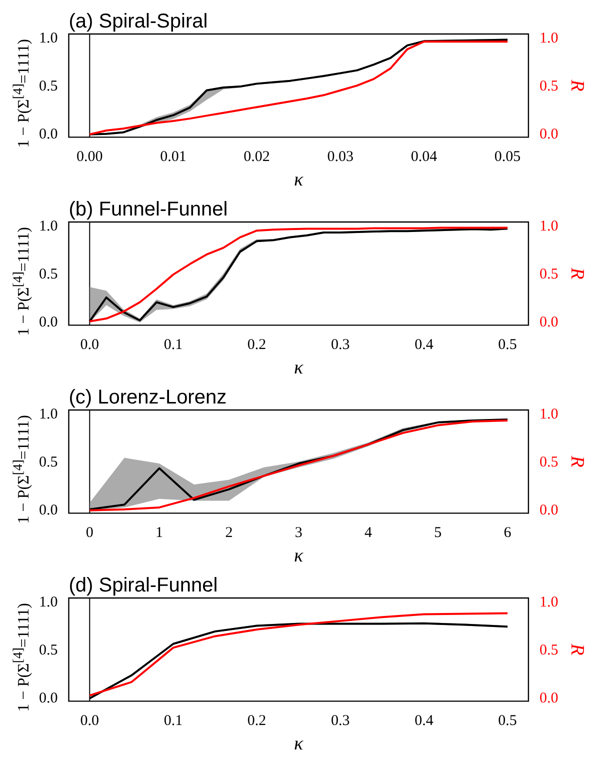  What do you see at coordinates (298, 533) in the screenshot?
I see `x-tick-label: 3` at bounding box center [298, 533].